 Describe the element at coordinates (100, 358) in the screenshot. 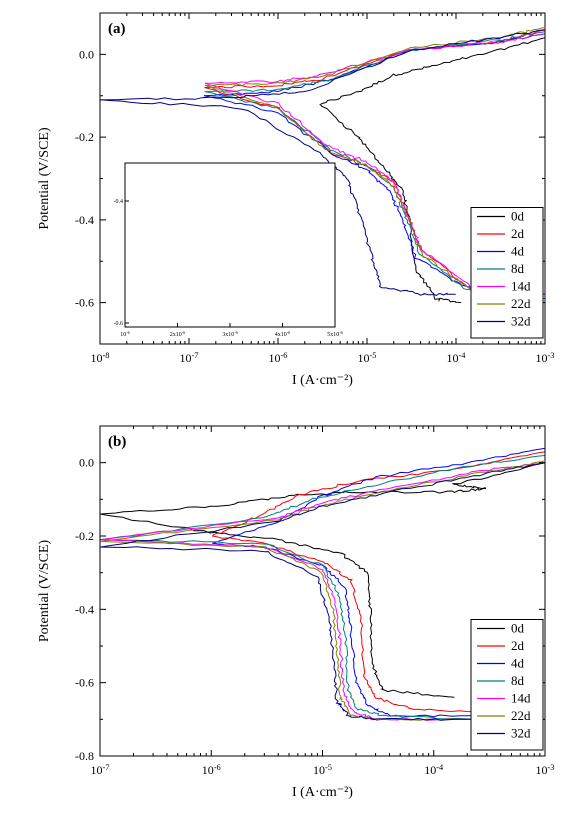

I see `x-tick-label: 10⁻⁸` at that location.